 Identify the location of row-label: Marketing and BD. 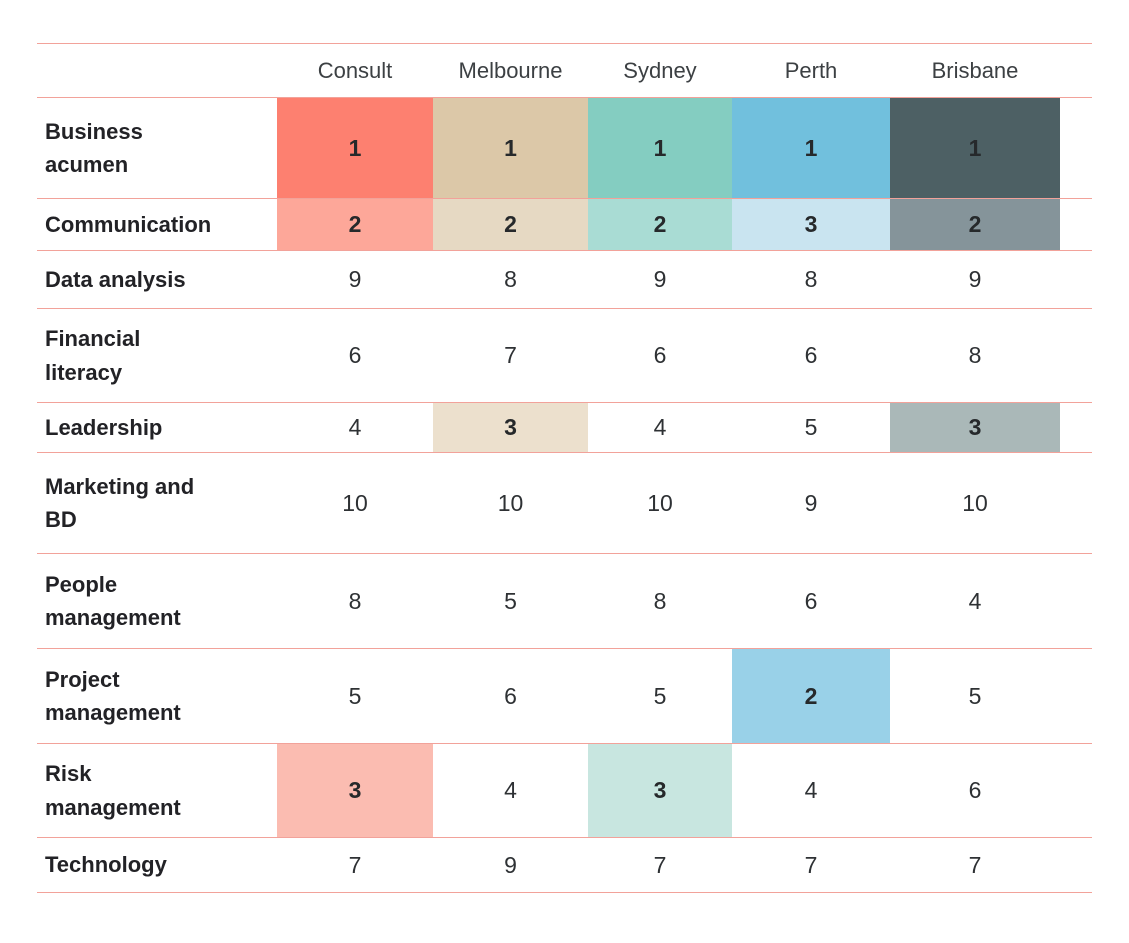
(120, 502).